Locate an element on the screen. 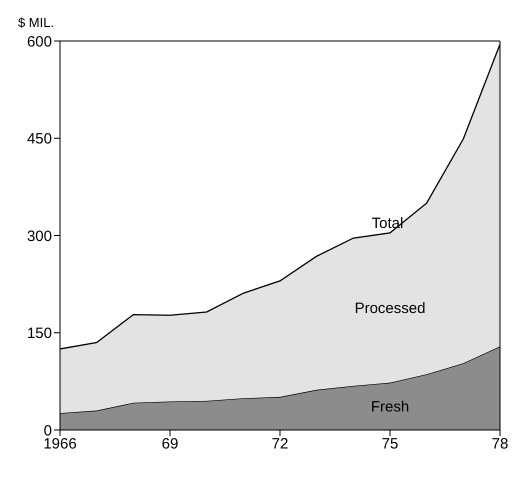 The image size is (523, 479). y-tick-label: 300 is located at coordinates (39, 236).